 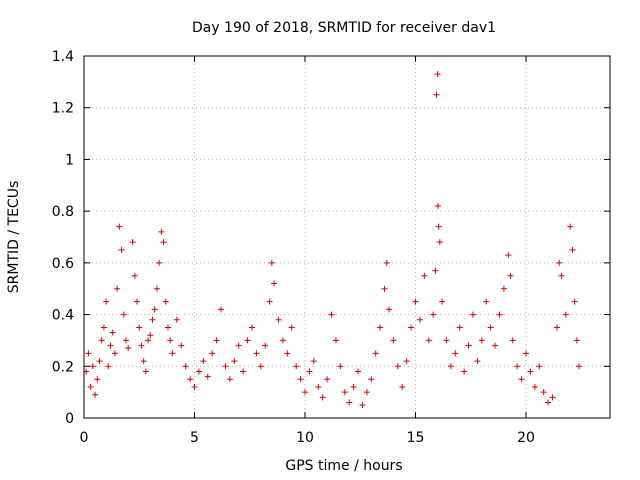 What do you see at coordinates (63, 109) in the screenshot?
I see `y-tick-label: 1.2` at bounding box center [63, 109].